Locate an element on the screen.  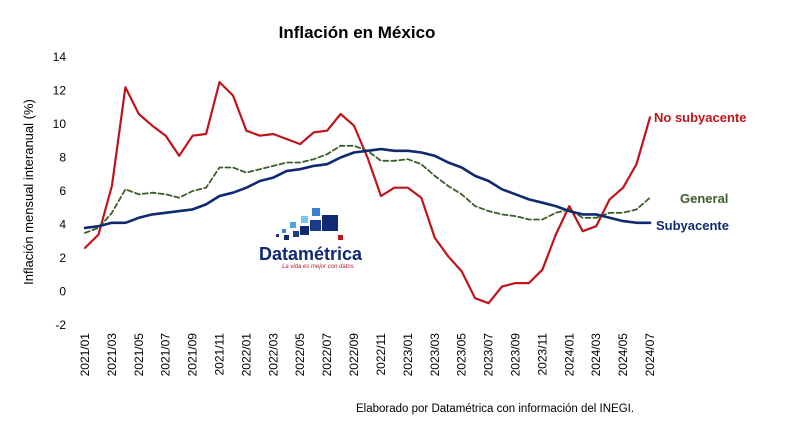
x-tick-label: 2023/09 is located at coordinates (515, 355).